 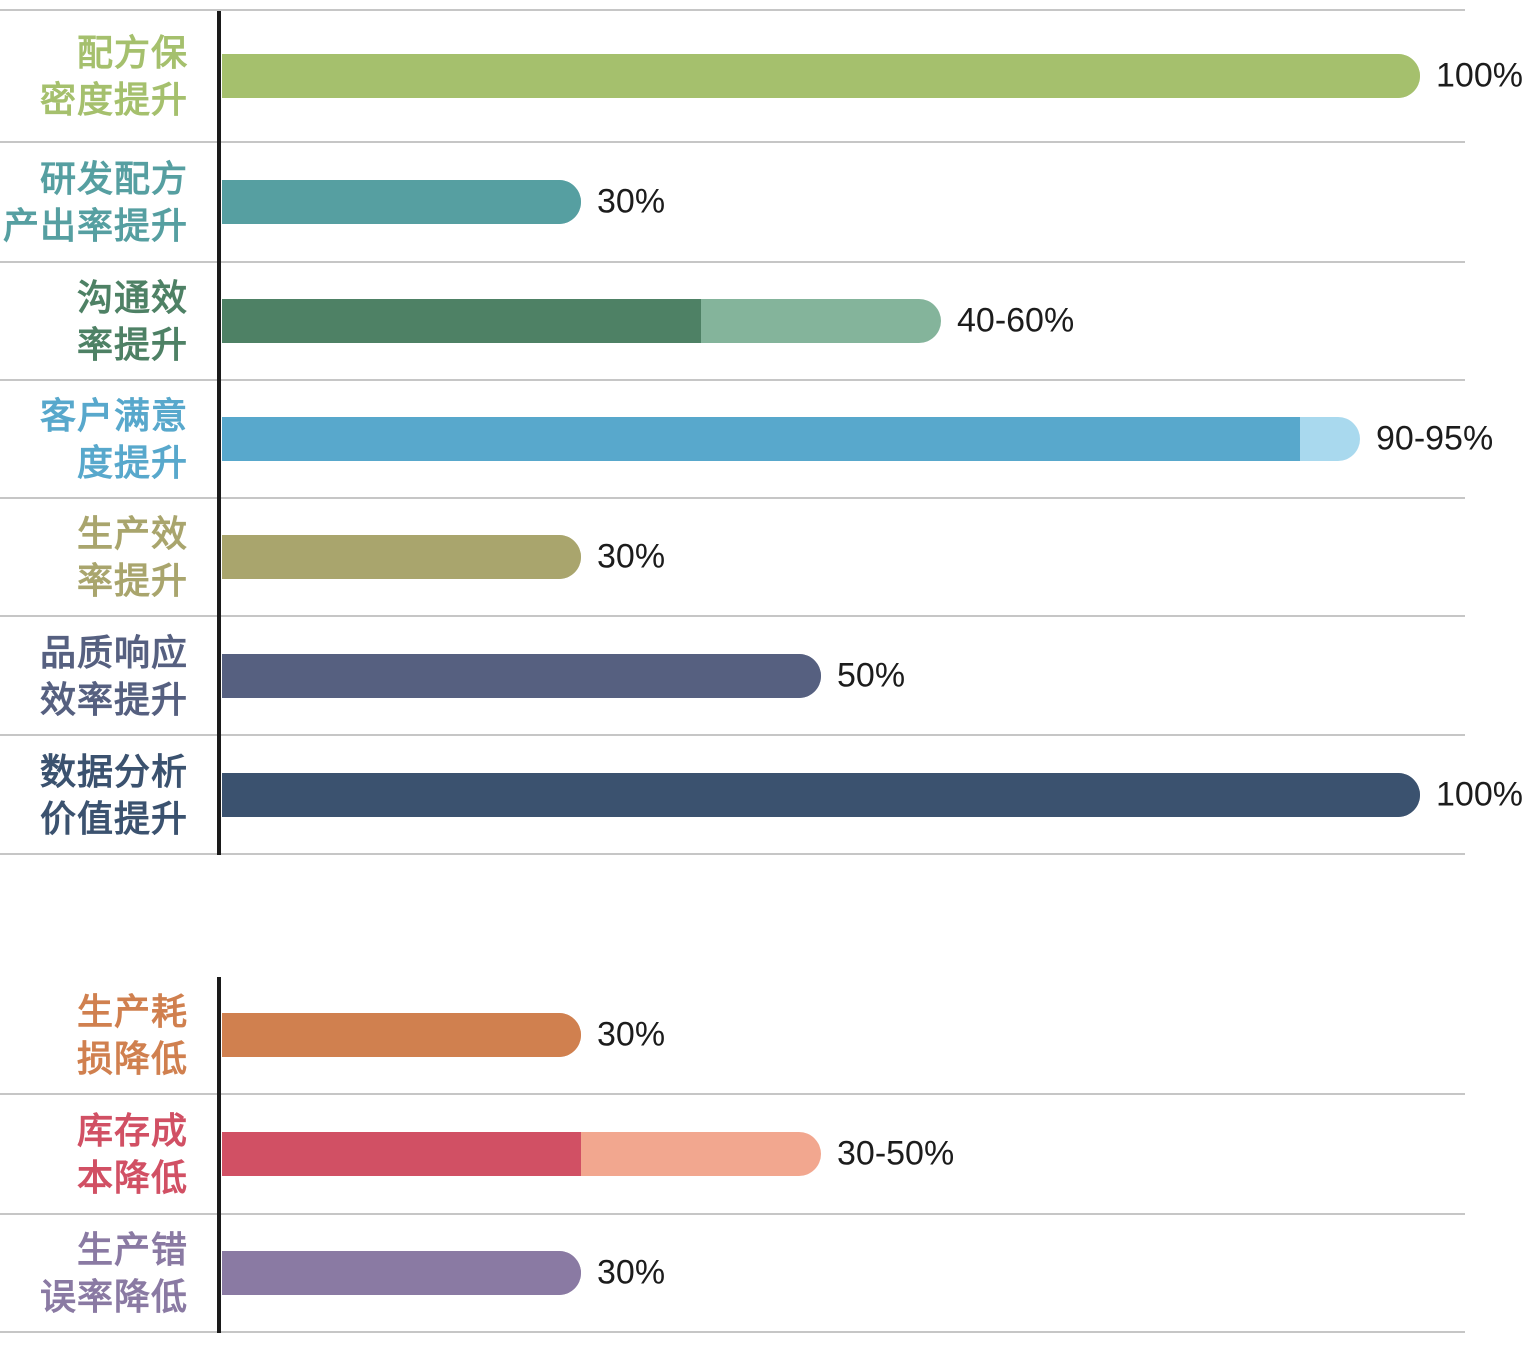 I want to click on category-label: 客户满意 度提升, so click(x=113, y=439).